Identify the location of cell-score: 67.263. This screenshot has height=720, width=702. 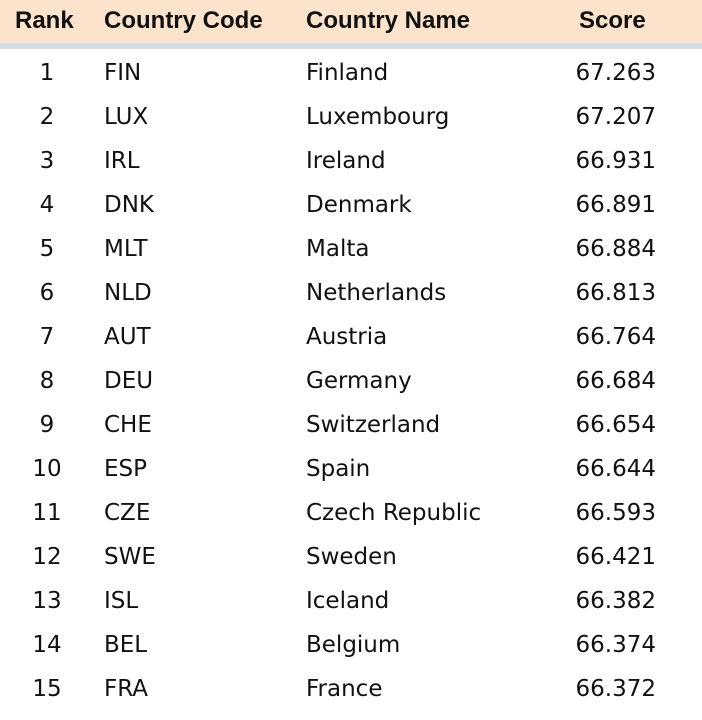
(615, 73).